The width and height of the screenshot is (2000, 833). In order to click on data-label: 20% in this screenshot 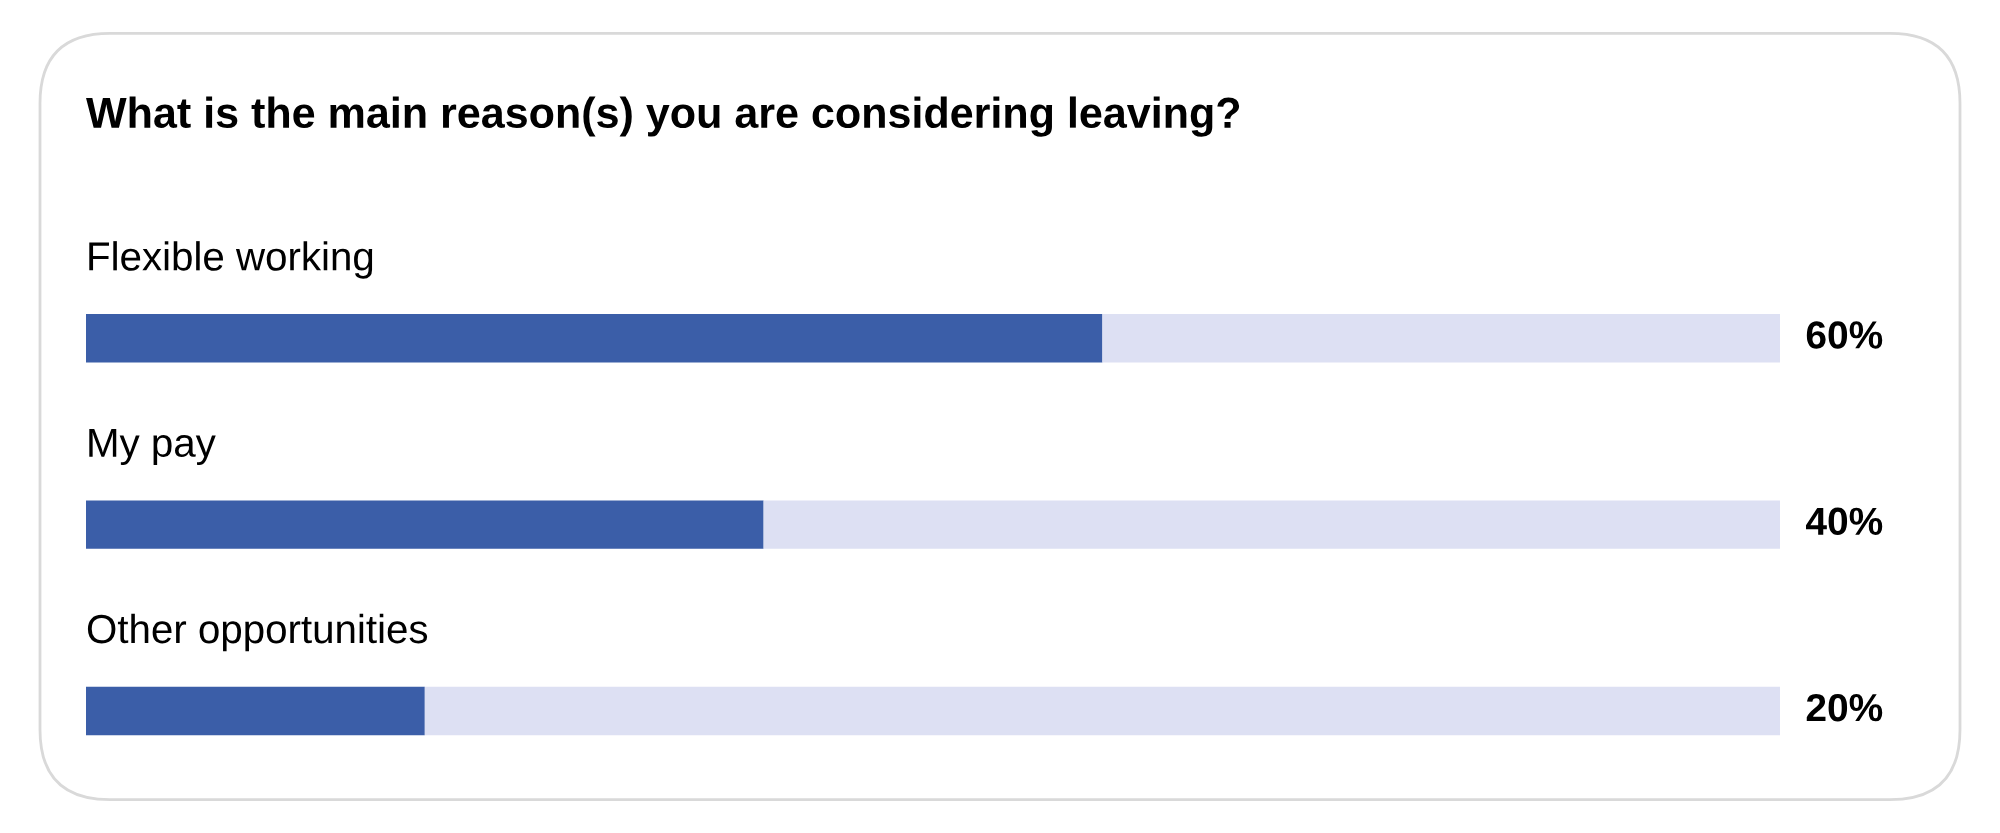, I will do `click(1844, 707)`.